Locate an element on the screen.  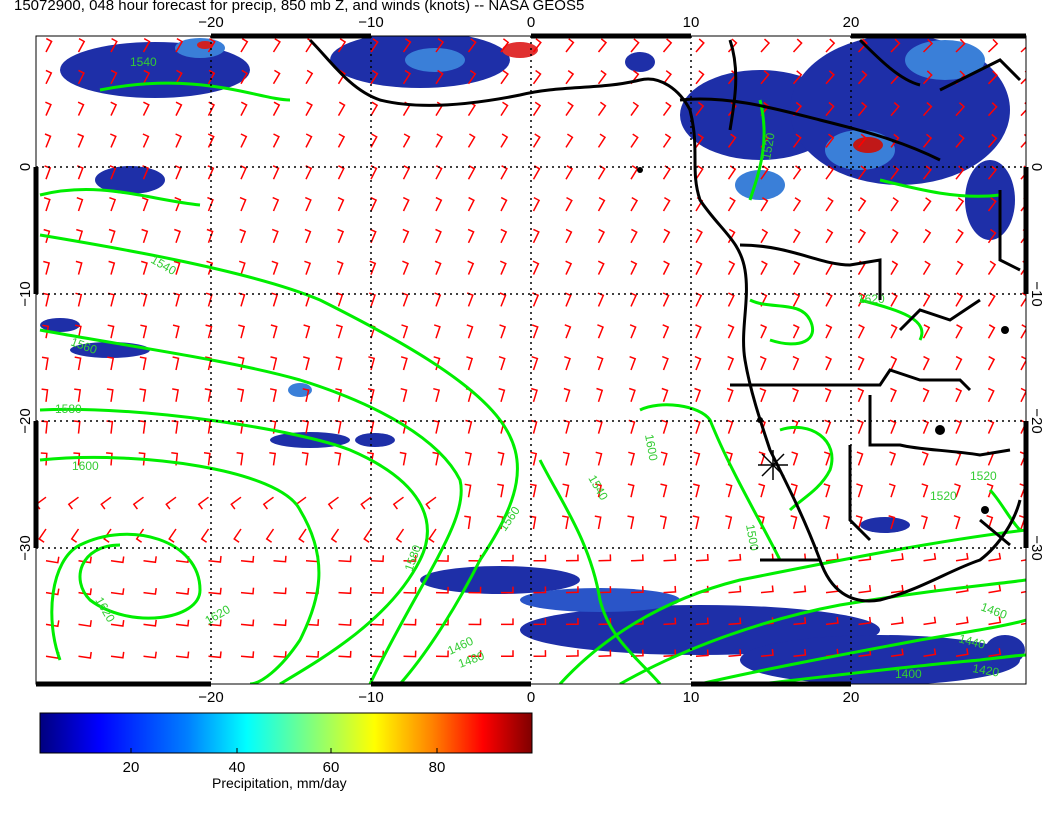
lat-tick-label: −30 is located at coordinates (1036, 547).